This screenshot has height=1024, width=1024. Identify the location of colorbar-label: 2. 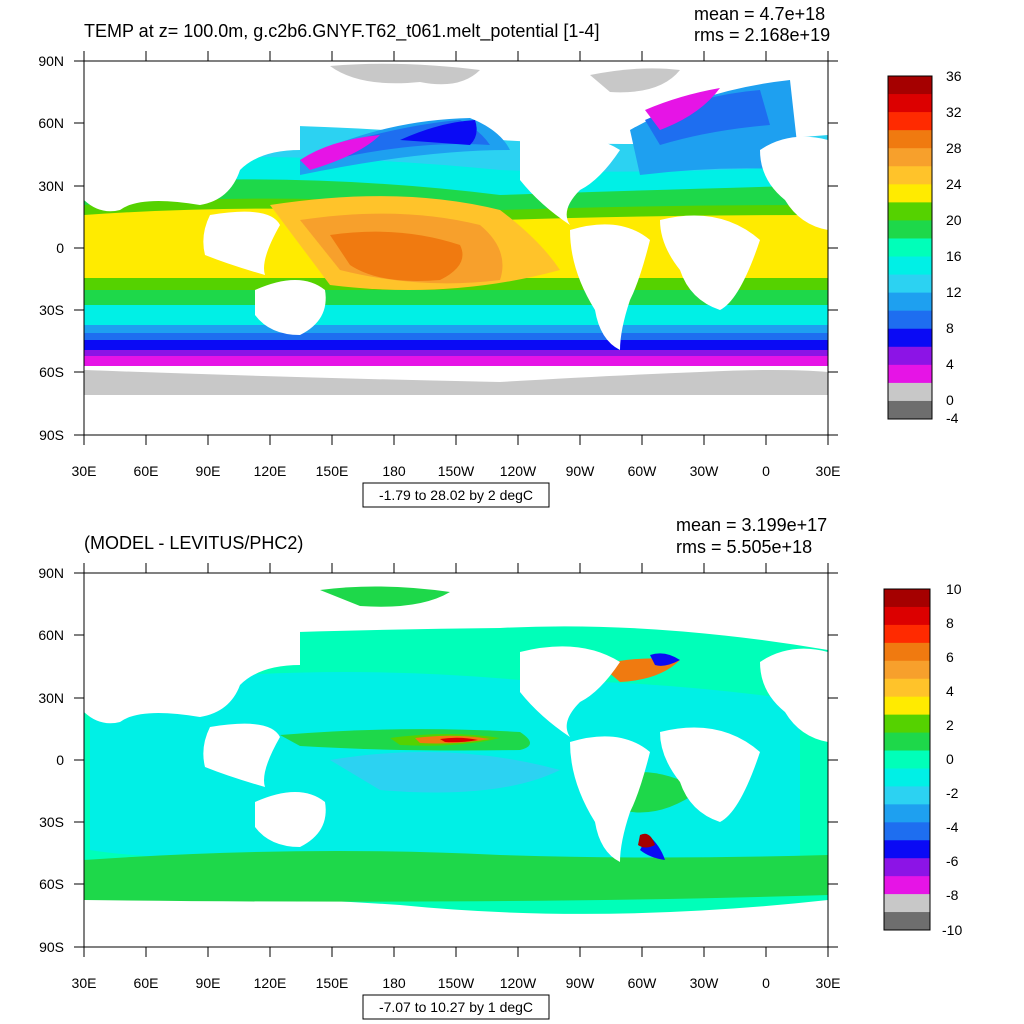
(950, 725).